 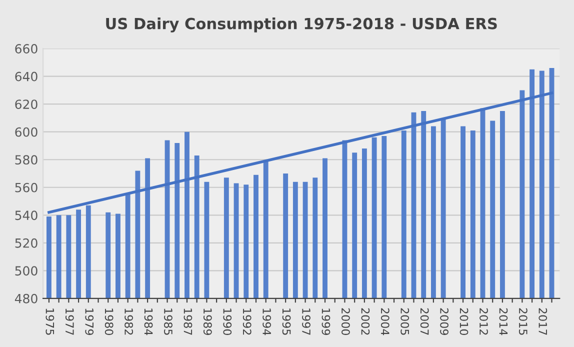 What do you see at coordinates (50, 321) in the screenshot?
I see `x-tick-label: 1975` at bounding box center [50, 321].